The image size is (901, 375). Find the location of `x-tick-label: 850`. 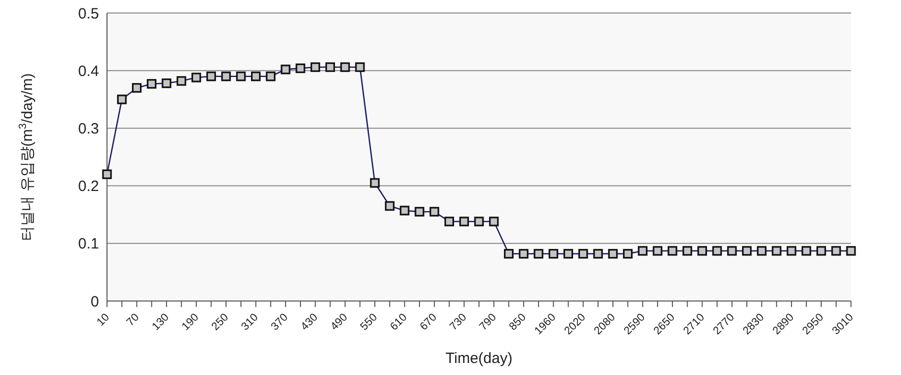

x-tick-label: 850 is located at coordinates (518, 322).